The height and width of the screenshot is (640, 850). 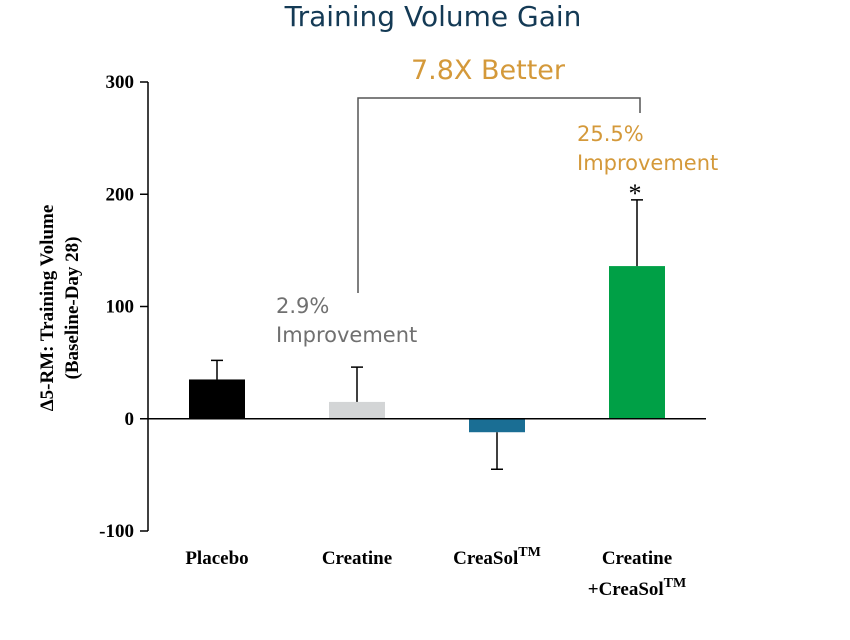 What do you see at coordinates (120, 82) in the screenshot?
I see `y-tick-label: 300` at bounding box center [120, 82].